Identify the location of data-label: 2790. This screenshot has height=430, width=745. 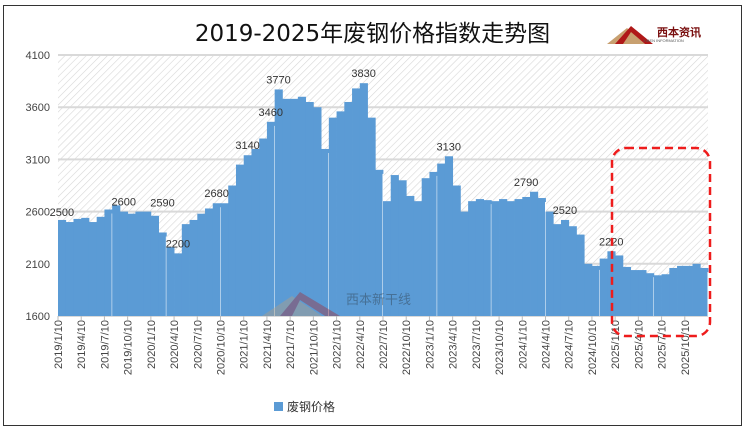
(526, 183).